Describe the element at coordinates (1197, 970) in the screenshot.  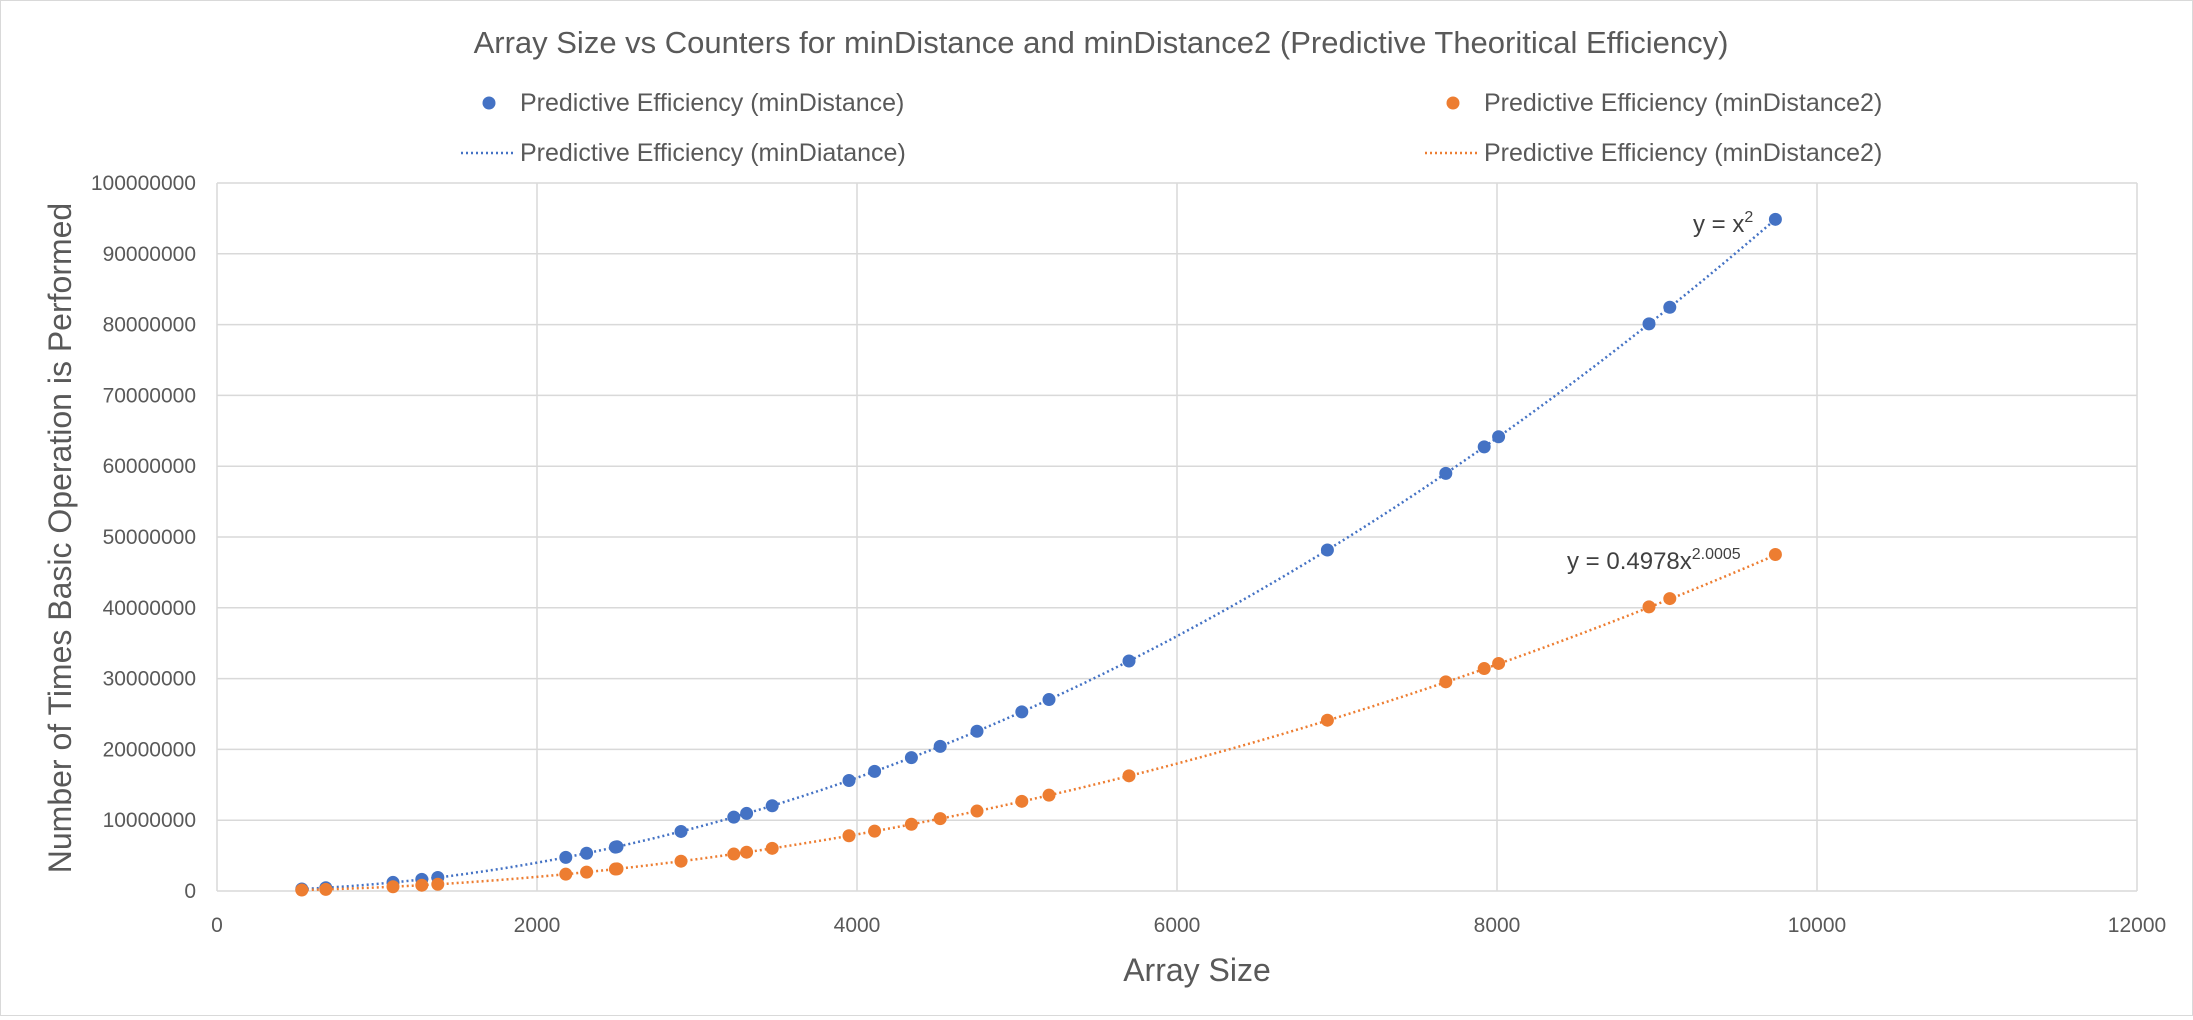
I see `x-axis-title: Array Size` at that location.